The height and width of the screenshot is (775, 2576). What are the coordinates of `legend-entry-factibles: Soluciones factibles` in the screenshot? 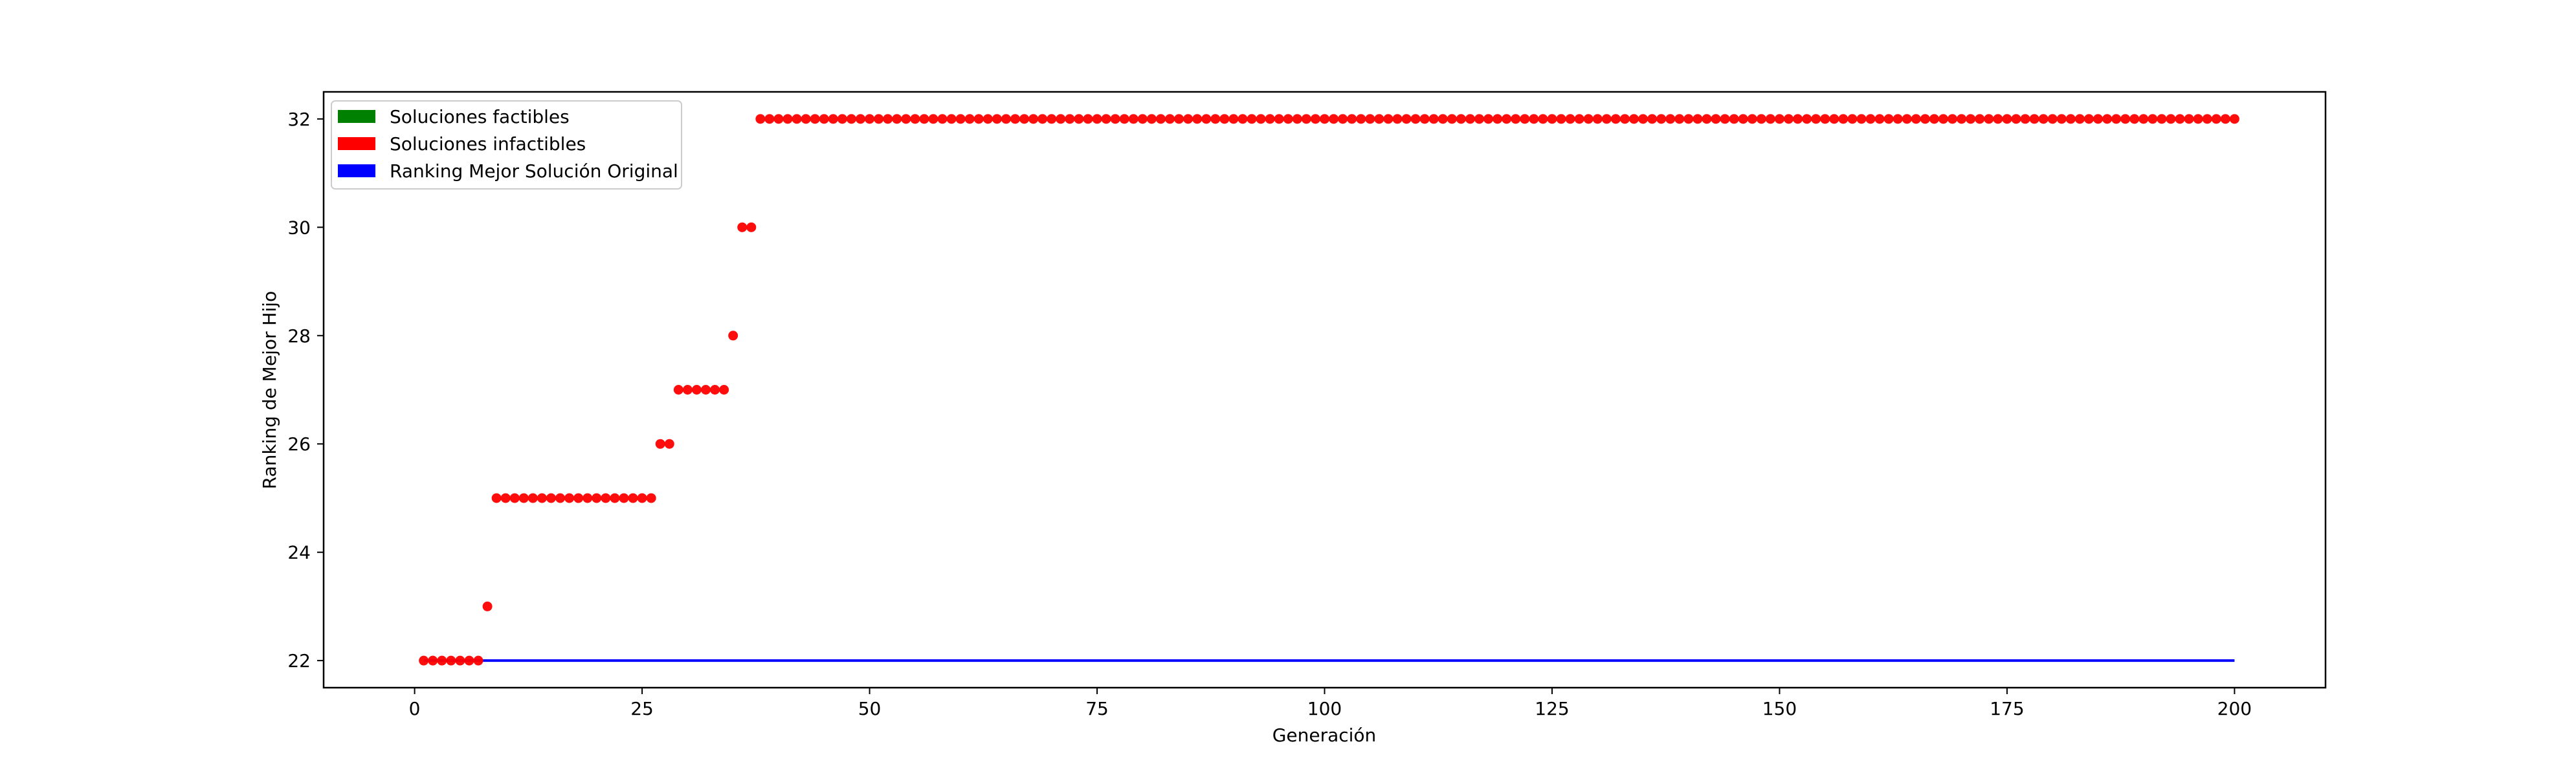 It's located at (454, 116).